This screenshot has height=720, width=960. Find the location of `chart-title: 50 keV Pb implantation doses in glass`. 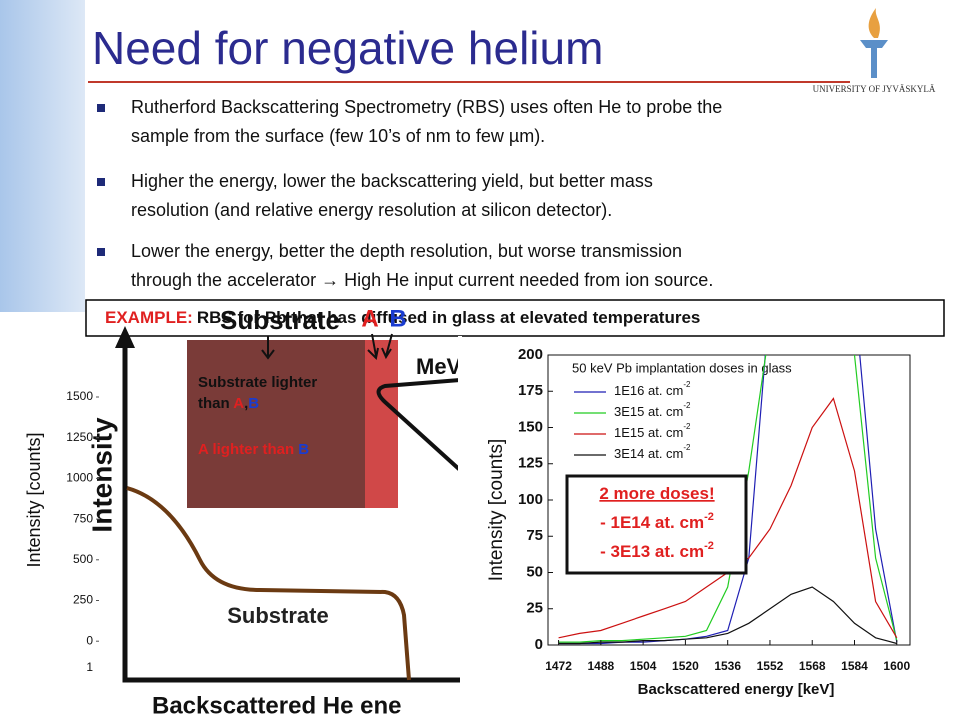

chart-title: 50 keV Pb implantation doses in glass is located at coordinates (682, 367).